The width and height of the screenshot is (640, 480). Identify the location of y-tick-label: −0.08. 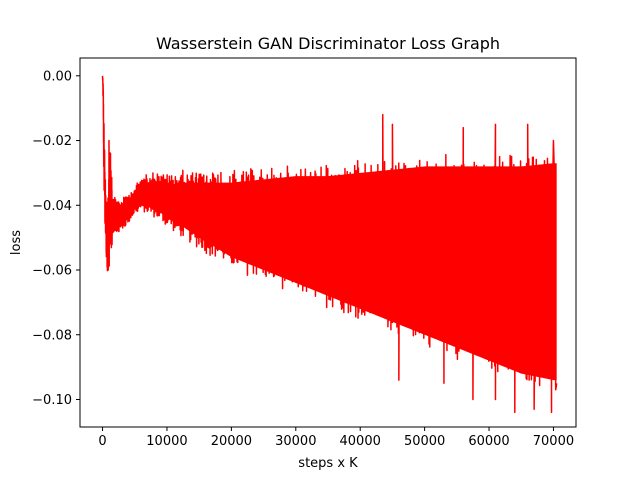
(52, 335).